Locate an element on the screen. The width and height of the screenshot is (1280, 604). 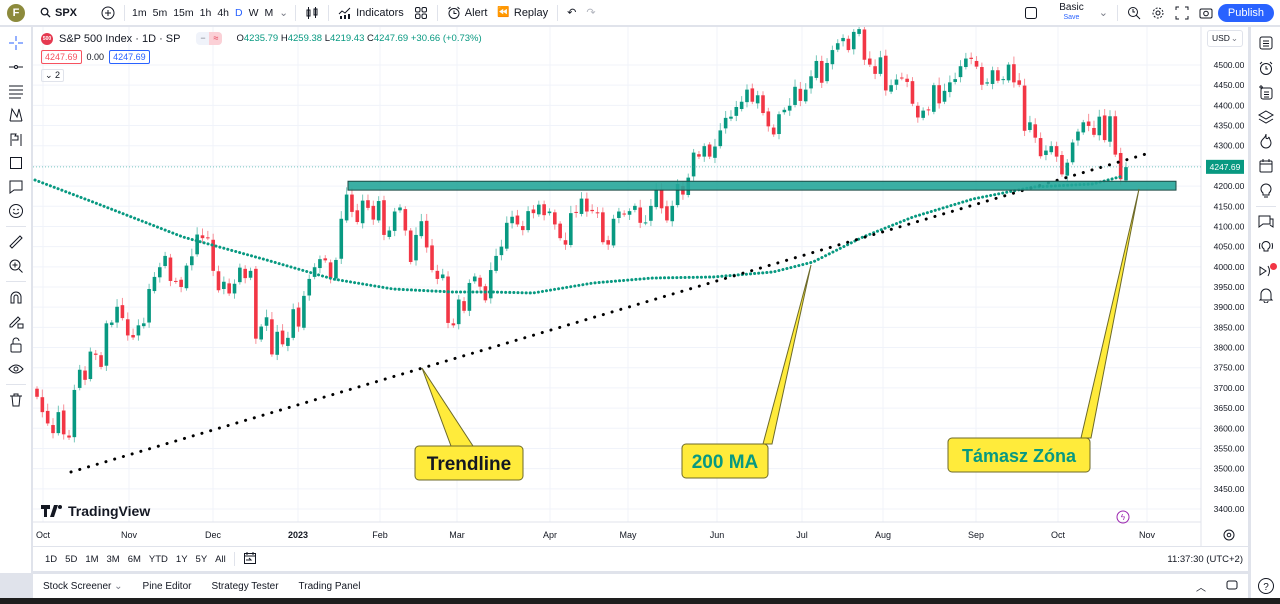
support-zone-rectangle is located at coordinates (762, 185).